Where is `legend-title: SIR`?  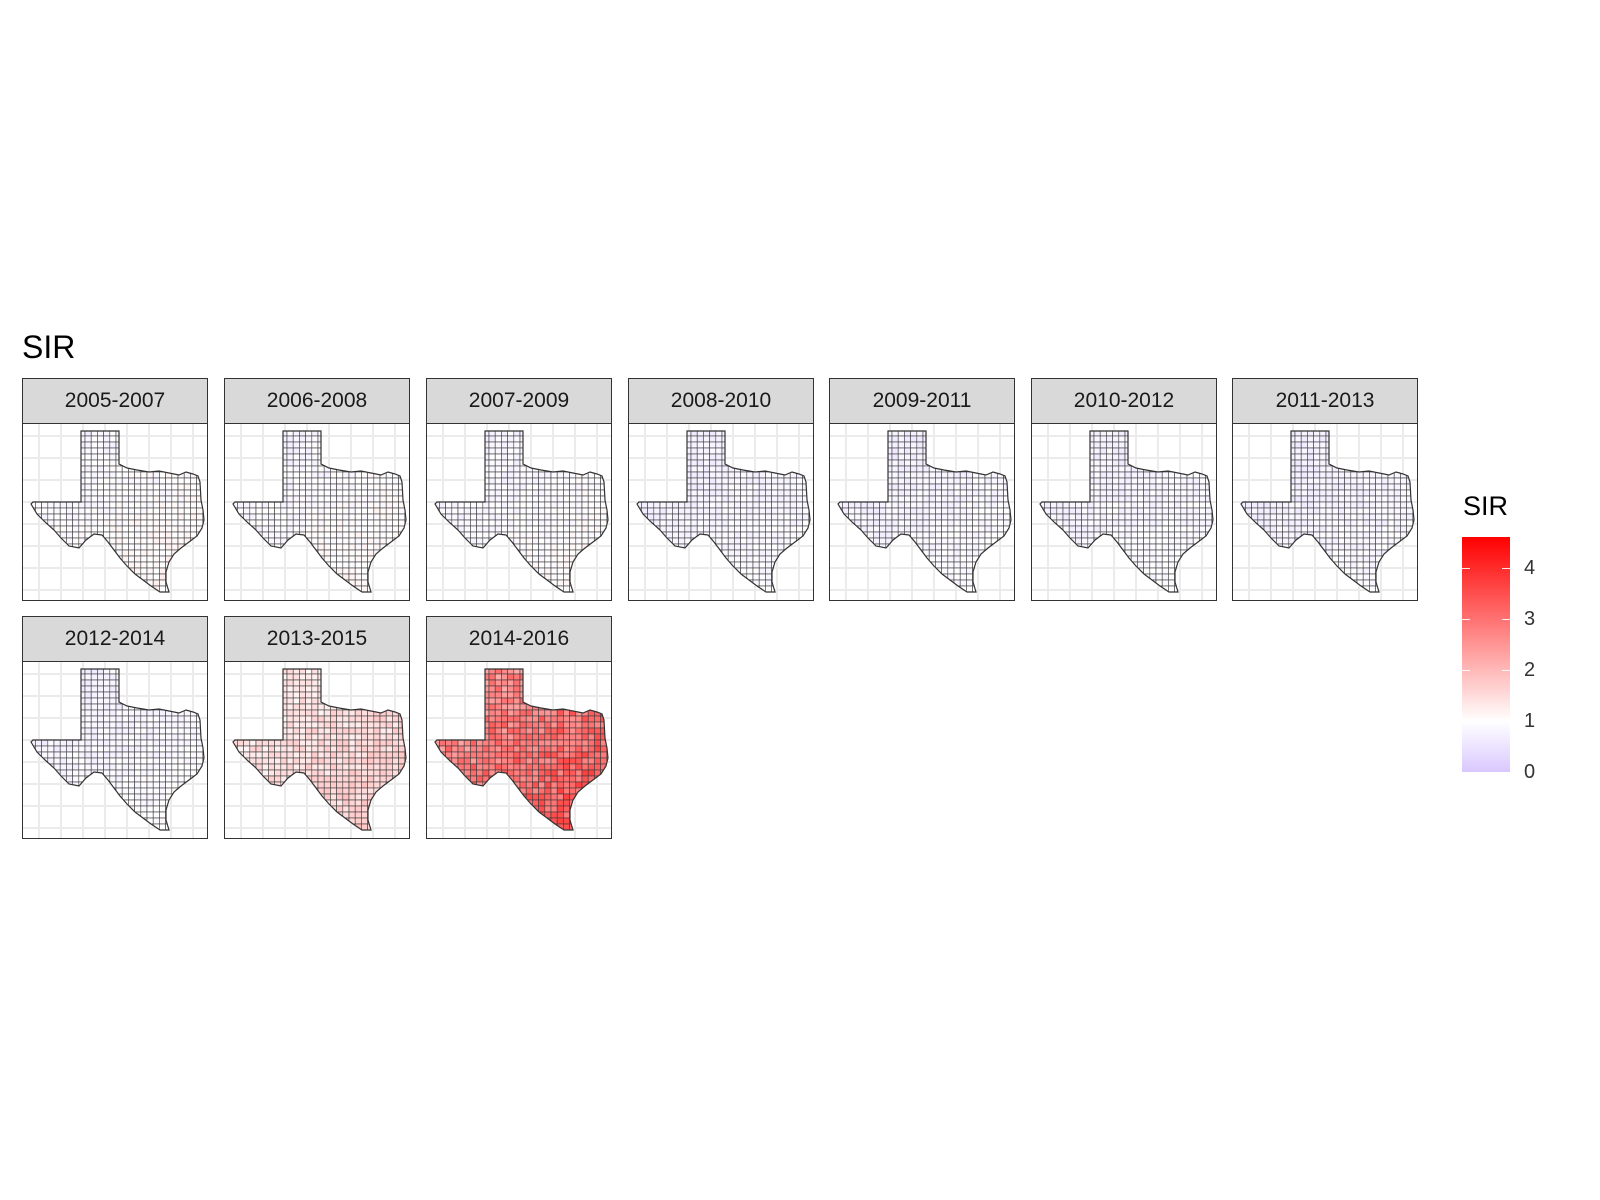
legend-title: SIR is located at coordinates (1486, 506).